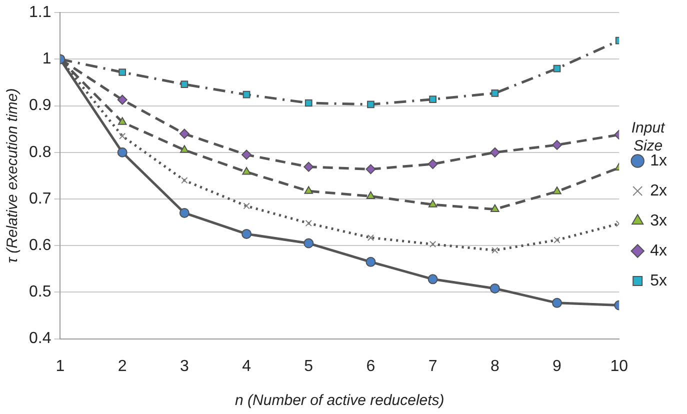 The height and width of the screenshot is (414, 687). What do you see at coordinates (122, 366) in the screenshot?
I see `x-tick-label: 2` at bounding box center [122, 366].